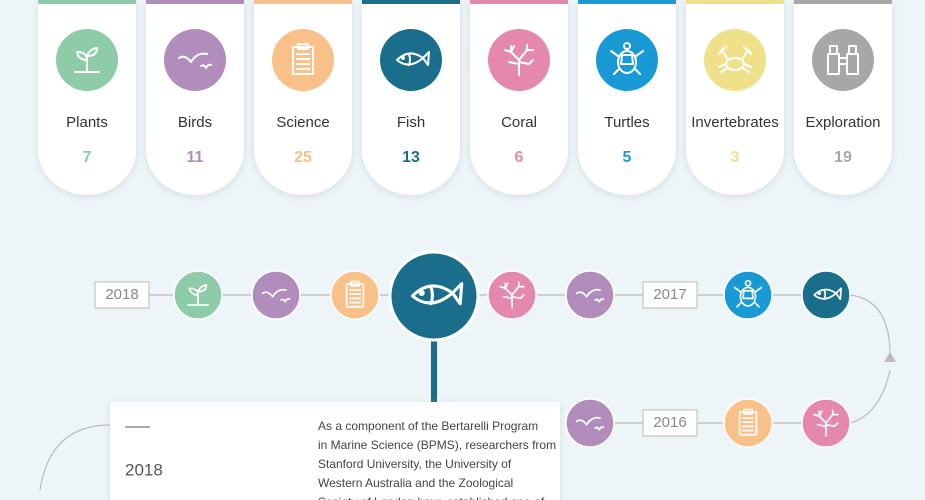 This screenshot has height=500, width=925. I want to click on card-bg, so click(335, 451).